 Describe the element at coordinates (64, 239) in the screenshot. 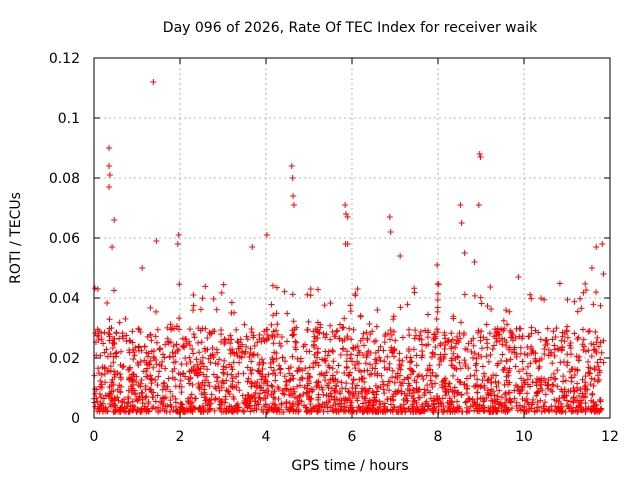

I see `y-tick-labels: 0 0.02 0.04 0.06 0.08 0.1 0.12` at that location.